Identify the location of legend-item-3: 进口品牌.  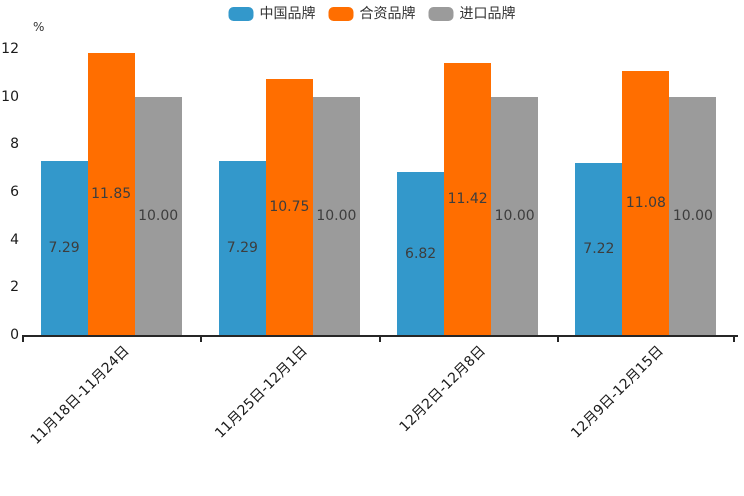
(472, 14).